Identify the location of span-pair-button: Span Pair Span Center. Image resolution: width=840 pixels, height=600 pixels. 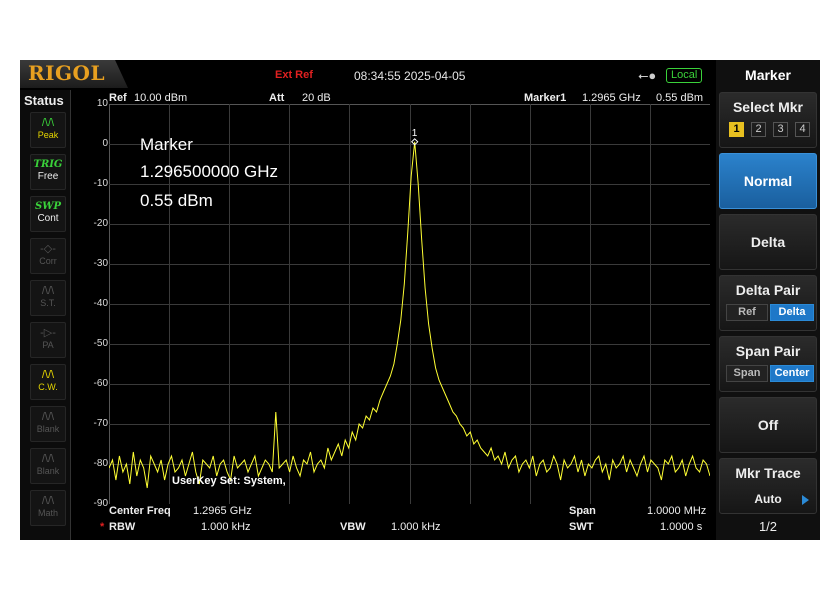
(768, 364).